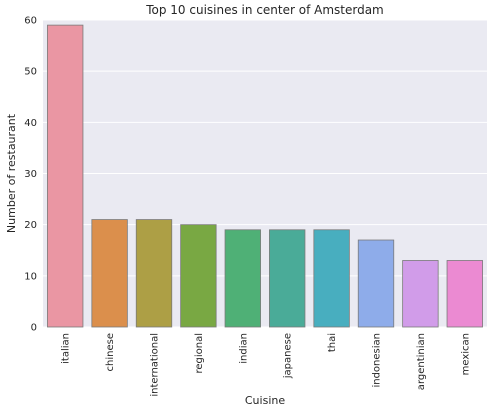 The image size is (494, 411). Describe the element at coordinates (110, 352) in the screenshot. I see `x-tick-label: chinese` at that location.